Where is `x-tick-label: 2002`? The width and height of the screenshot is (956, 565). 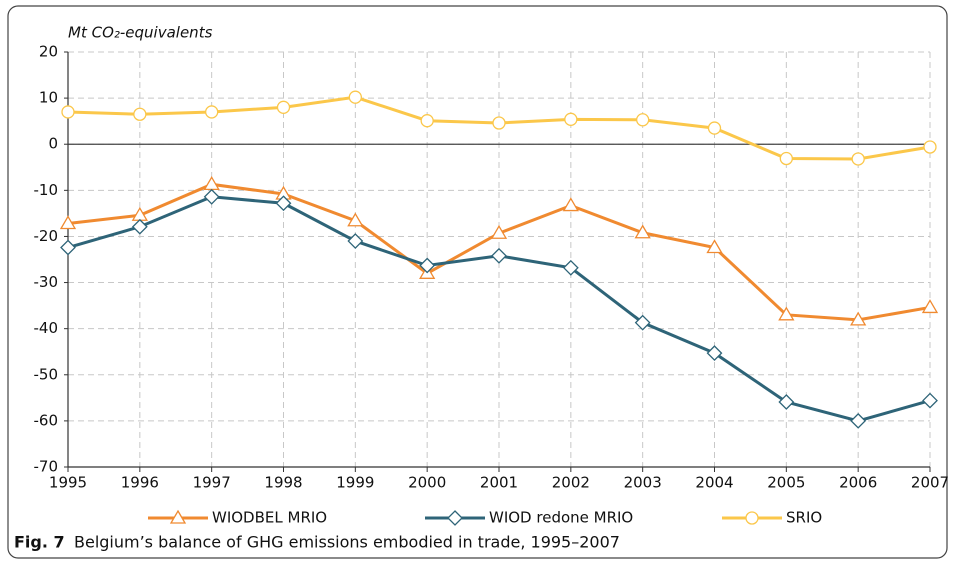 x-tick-label: 2002 is located at coordinates (571, 483).